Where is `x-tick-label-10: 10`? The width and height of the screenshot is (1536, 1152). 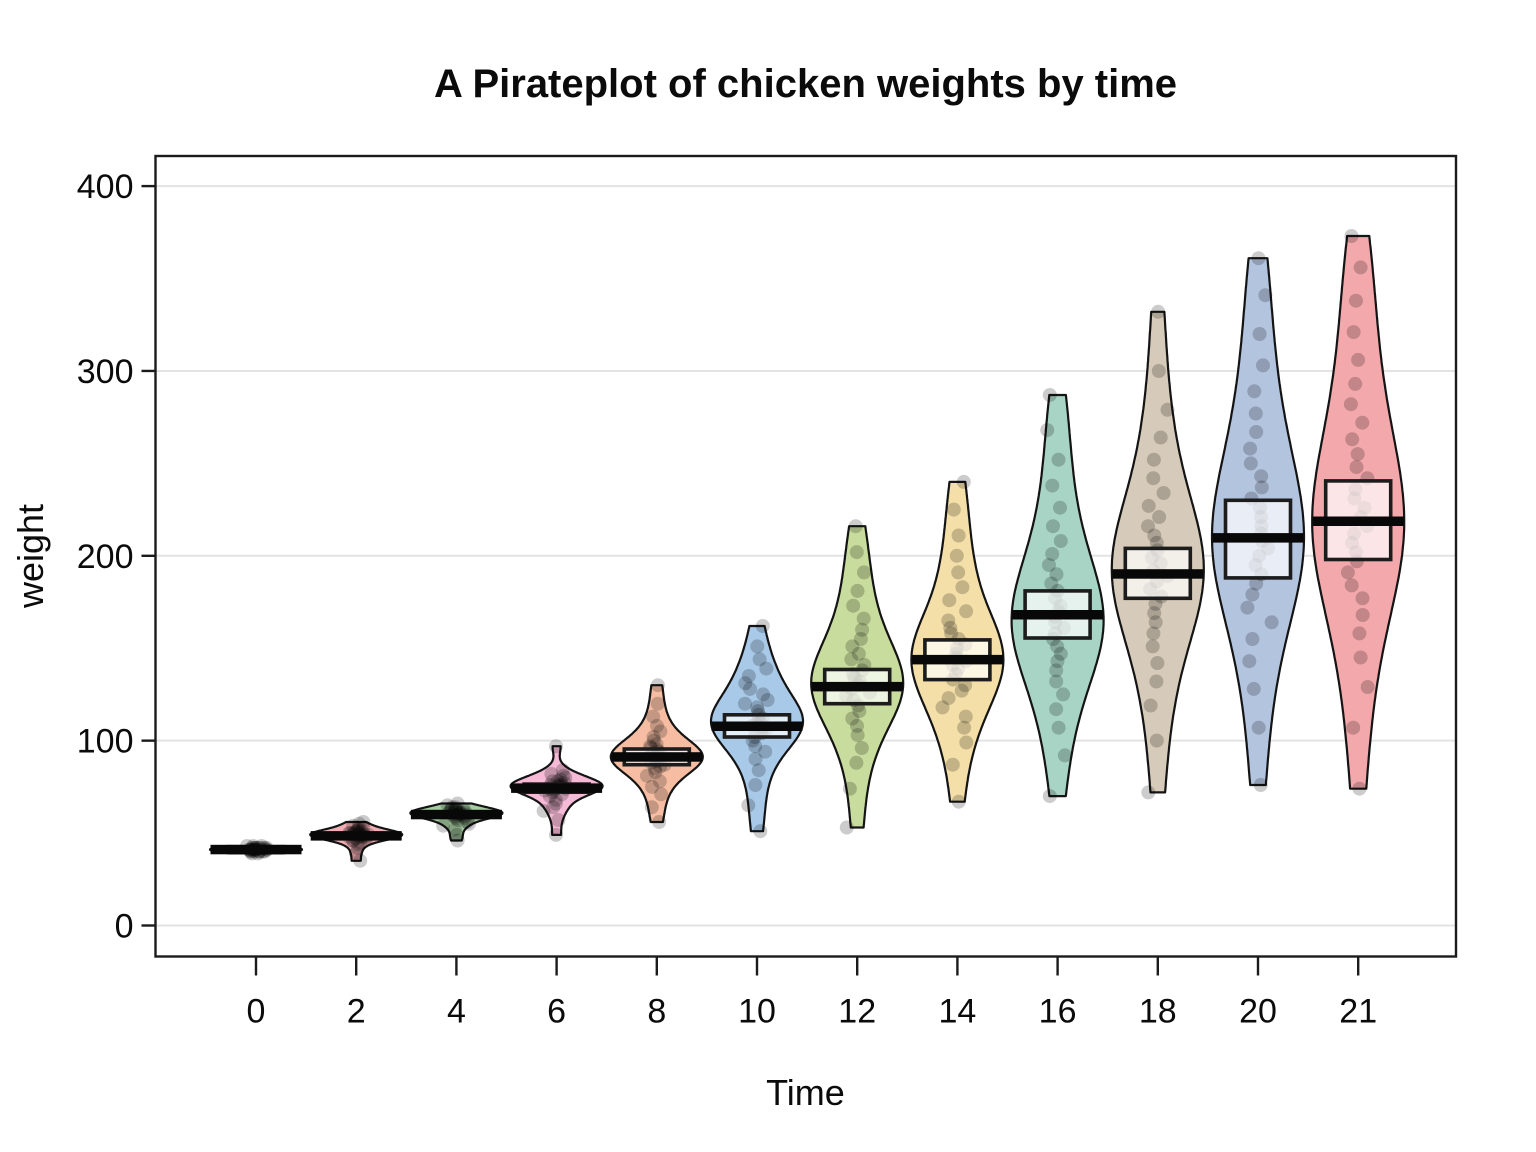 x-tick-label-10: 10 is located at coordinates (757, 1012).